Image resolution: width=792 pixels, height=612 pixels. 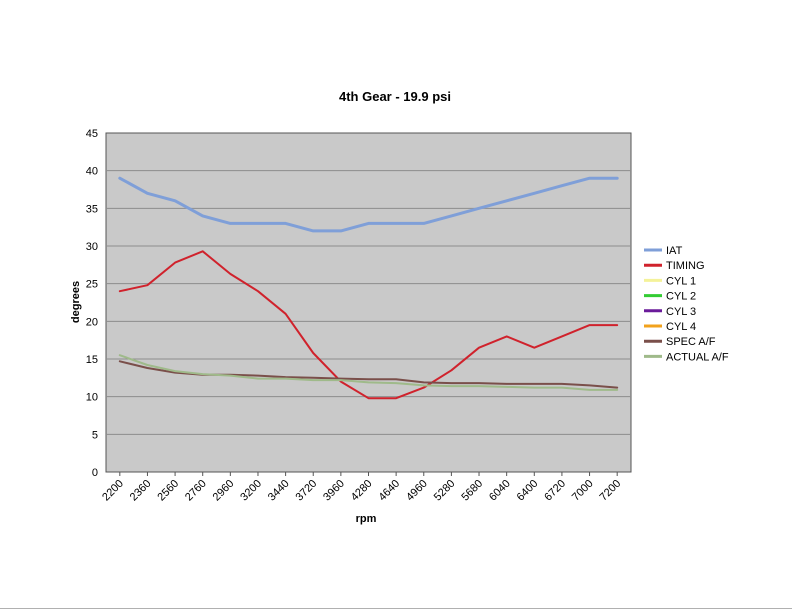 I want to click on legend-label: TIMING, so click(x=685, y=266).